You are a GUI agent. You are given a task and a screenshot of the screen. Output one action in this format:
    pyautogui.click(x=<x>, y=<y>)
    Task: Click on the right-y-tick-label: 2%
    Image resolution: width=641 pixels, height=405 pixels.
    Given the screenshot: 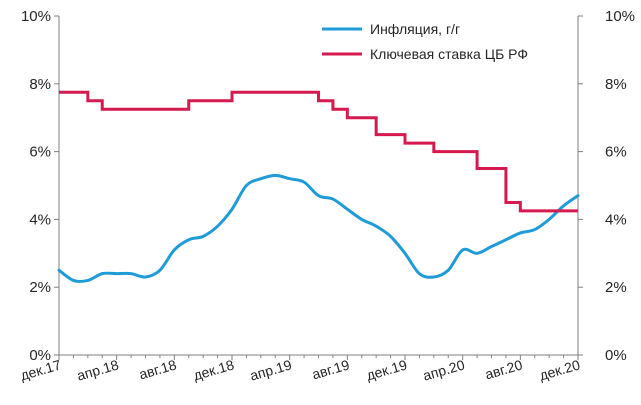 What is the action you would take?
    pyautogui.click(x=616, y=287)
    